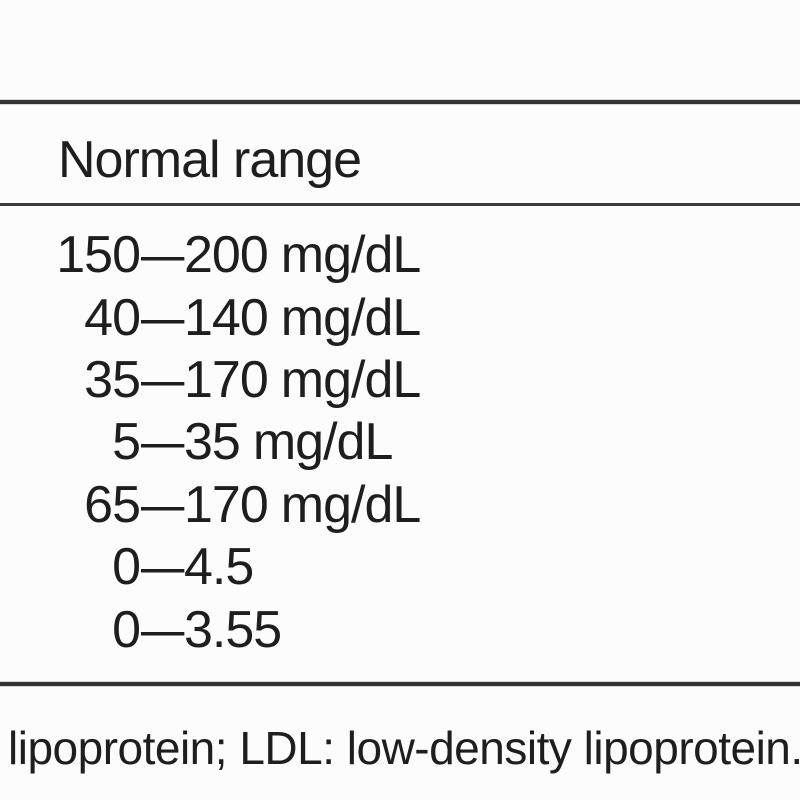 The width and height of the screenshot is (800, 800). What do you see at coordinates (219, 567) in the screenshot?
I see `range-high: 4.5` at bounding box center [219, 567].